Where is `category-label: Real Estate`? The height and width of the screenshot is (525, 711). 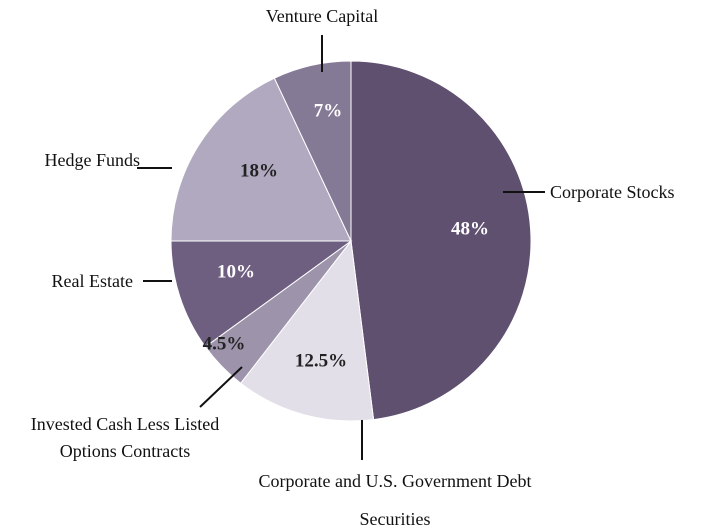 category-label: Real Estate is located at coordinates (92, 281).